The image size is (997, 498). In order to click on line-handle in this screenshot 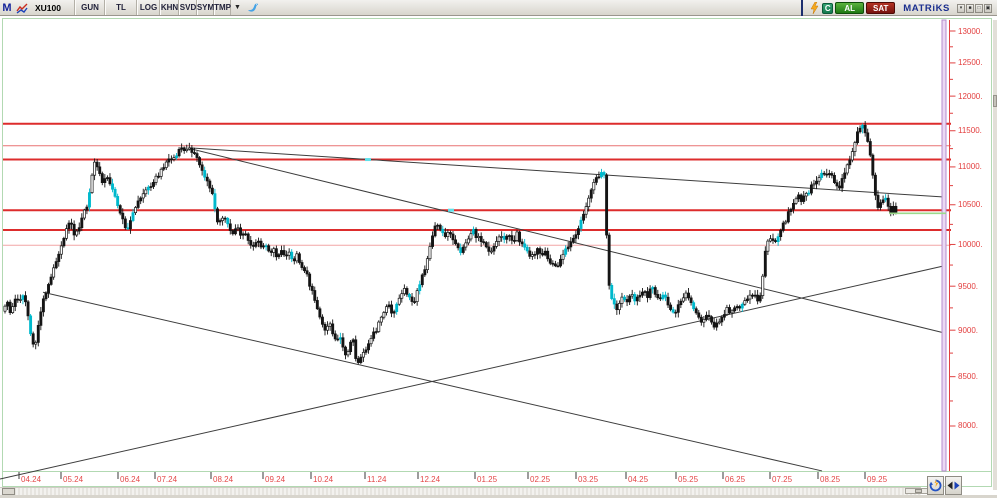, I will do `click(368, 160)`.